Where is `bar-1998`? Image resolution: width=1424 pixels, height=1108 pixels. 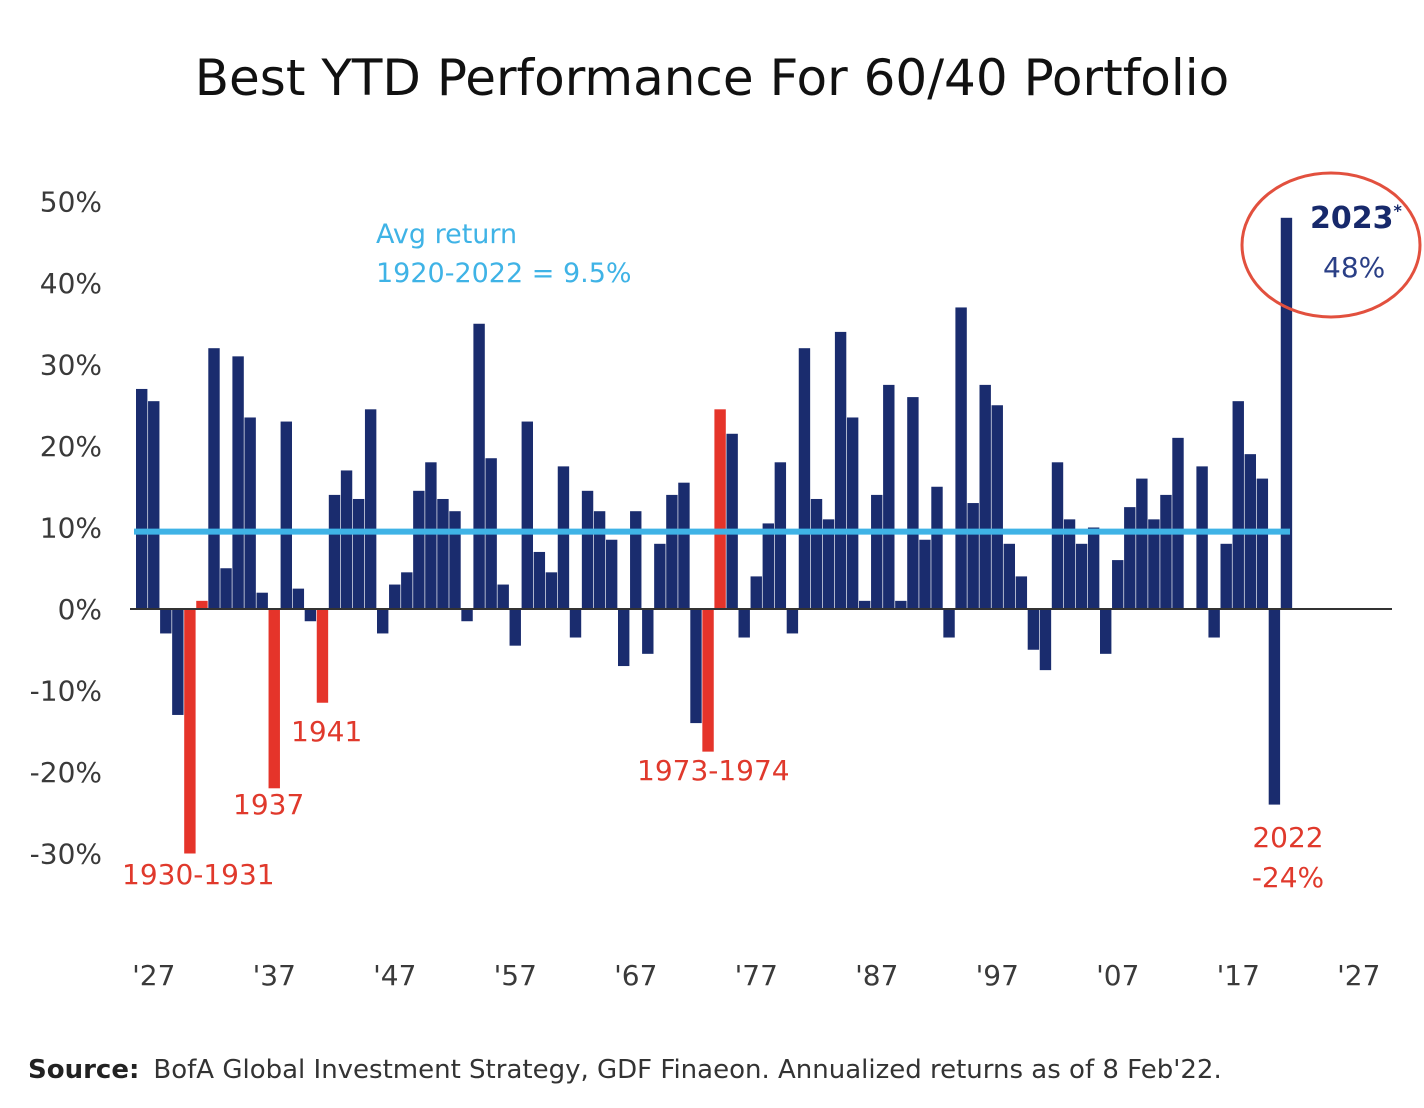 bar-1998 is located at coordinates (1009, 576).